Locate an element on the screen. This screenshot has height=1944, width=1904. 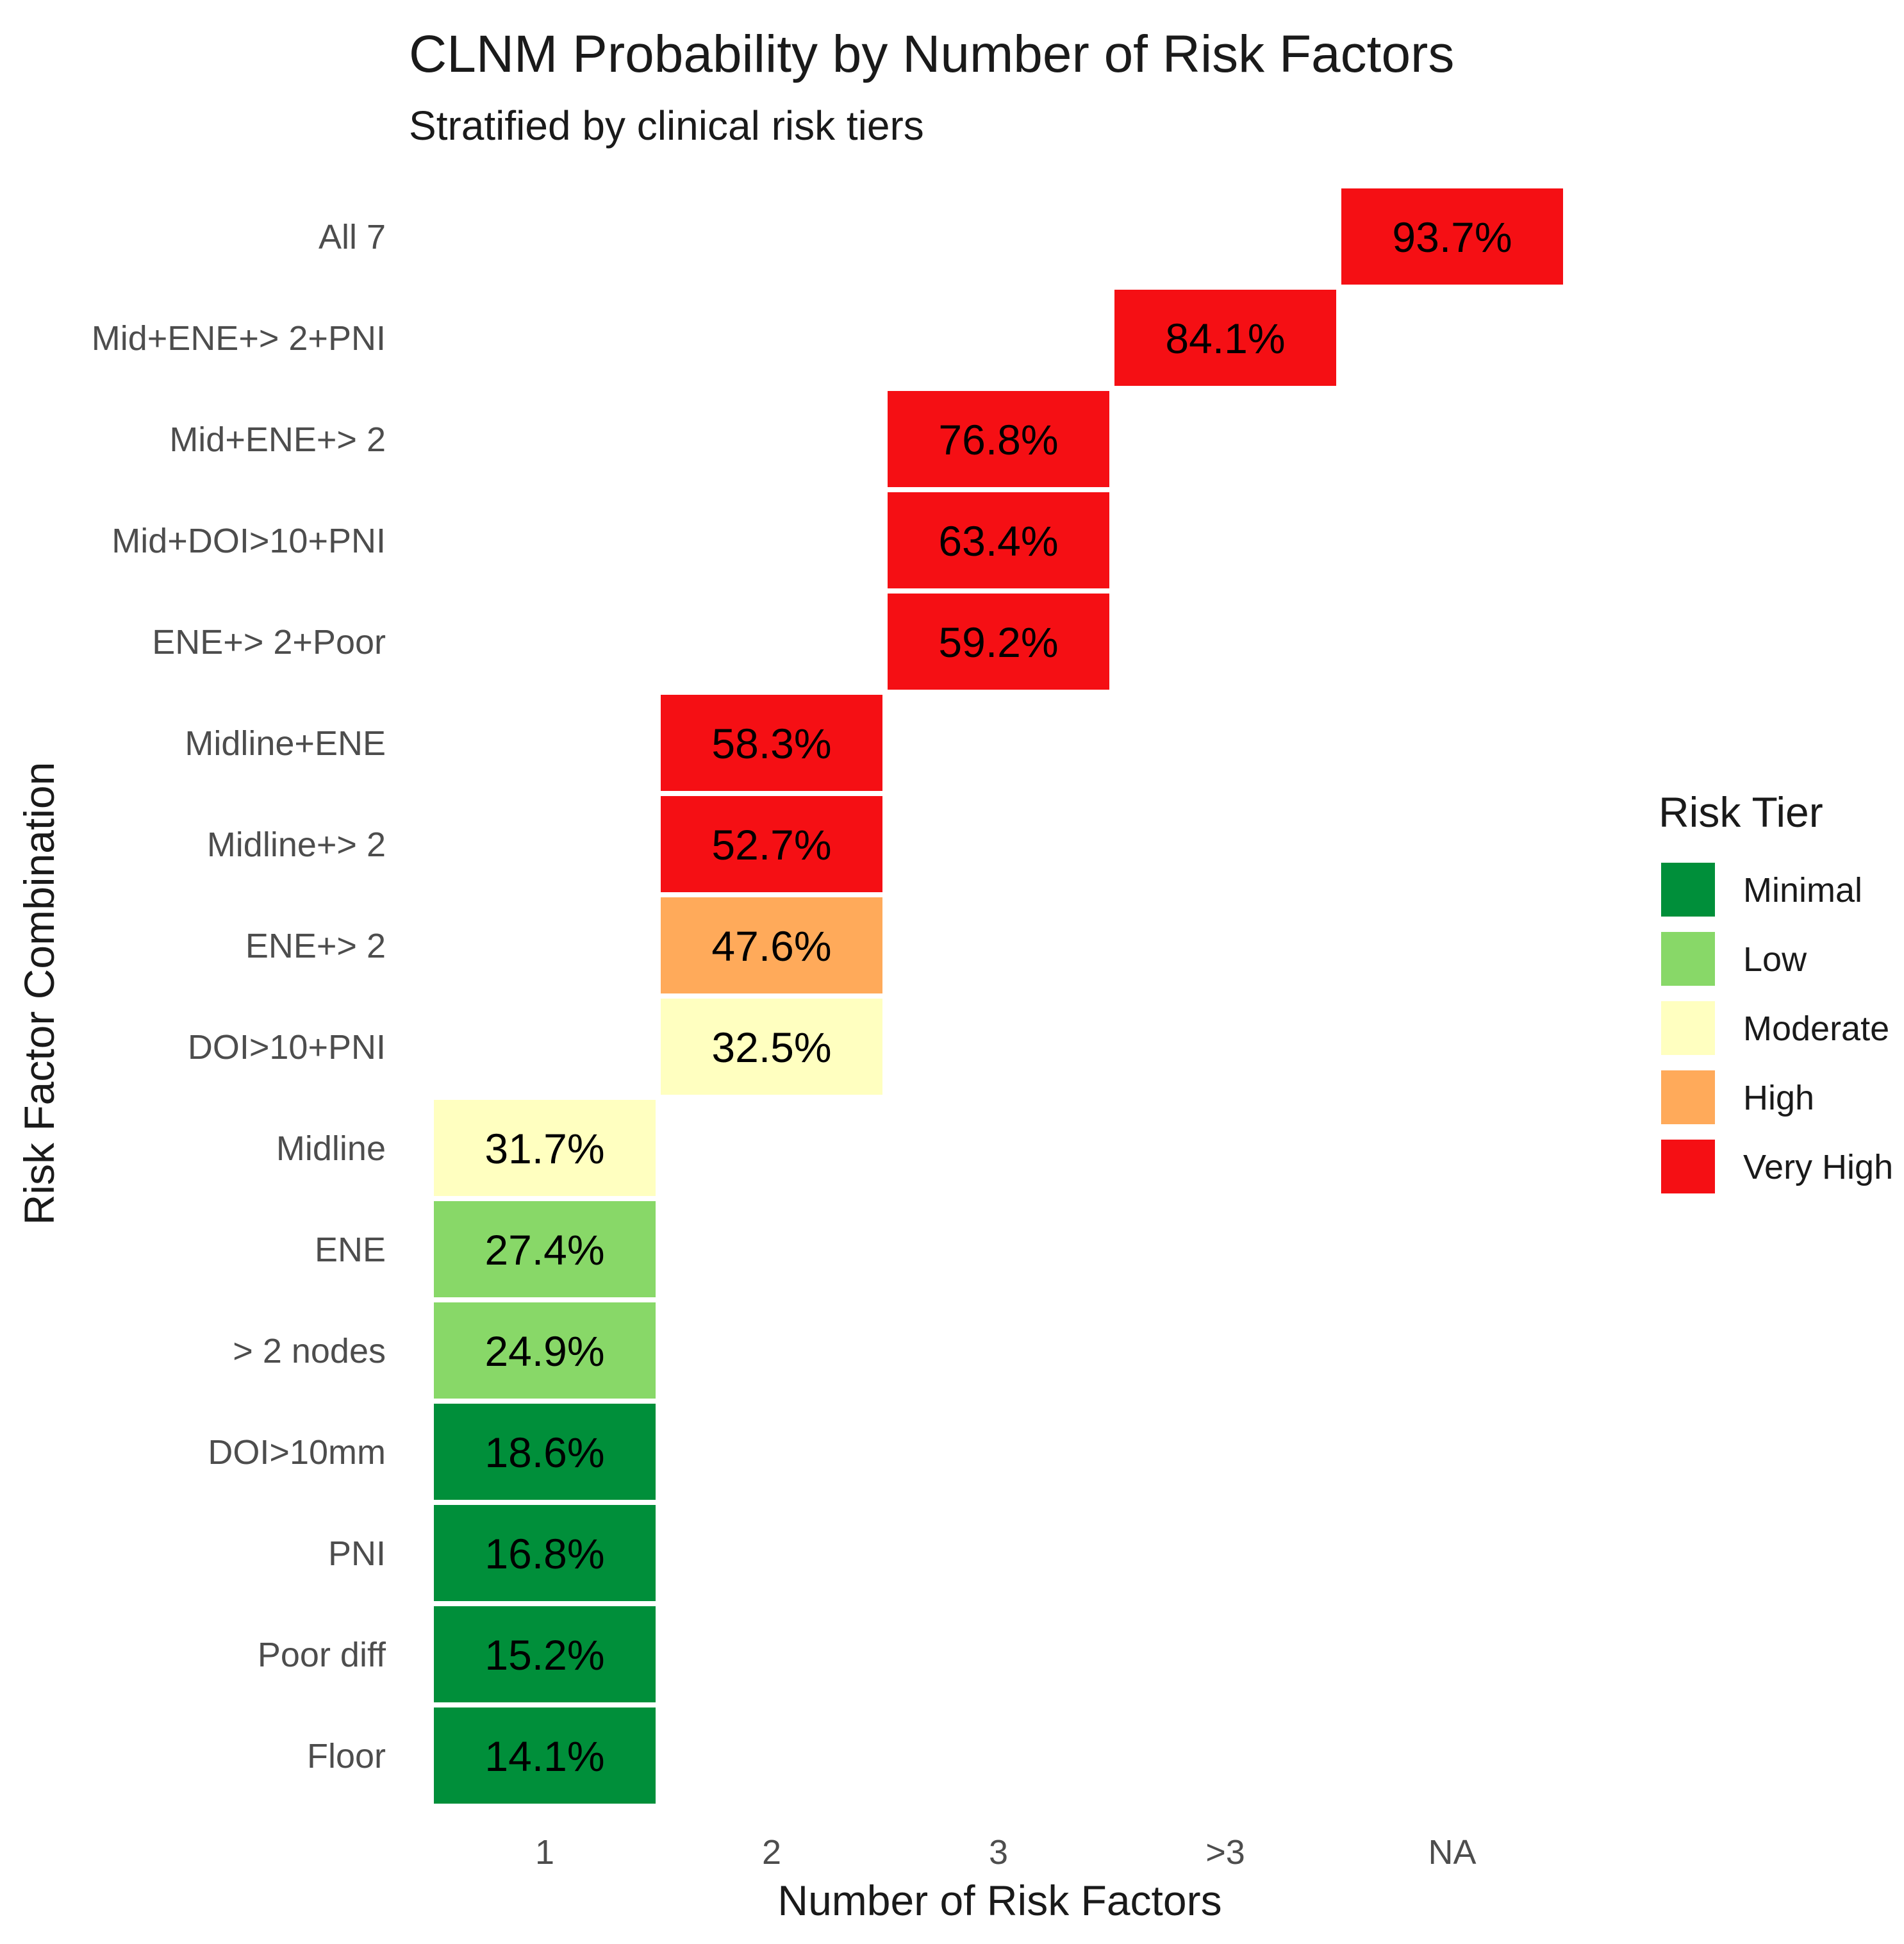
heatmap-cell-poor-diff is located at coordinates (545, 1654).